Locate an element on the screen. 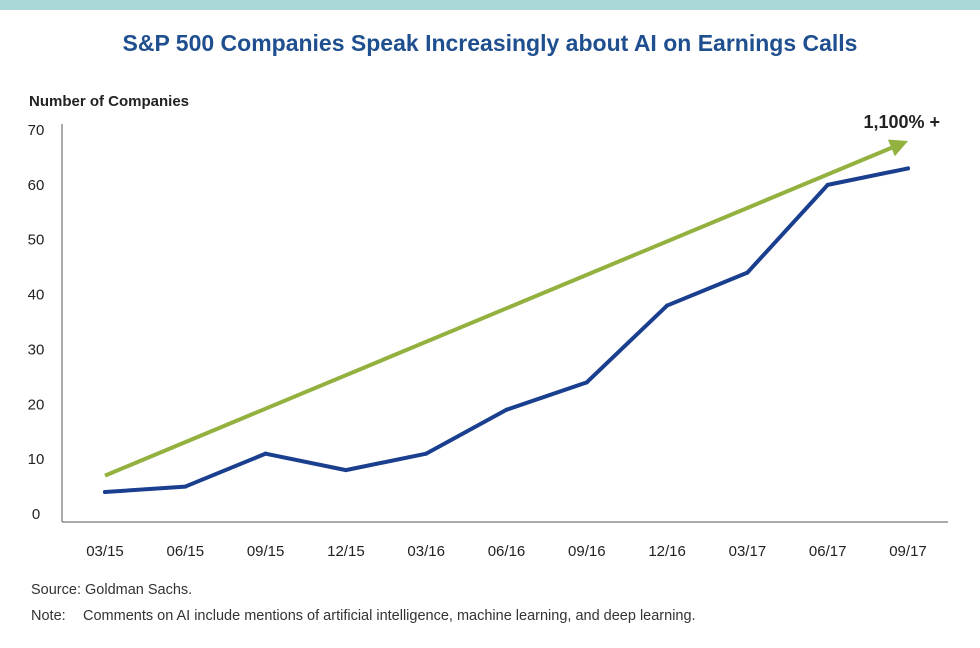 This screenshot has height=648, width=980. y-tick-label: 60 is located at coordinates (36, 185).